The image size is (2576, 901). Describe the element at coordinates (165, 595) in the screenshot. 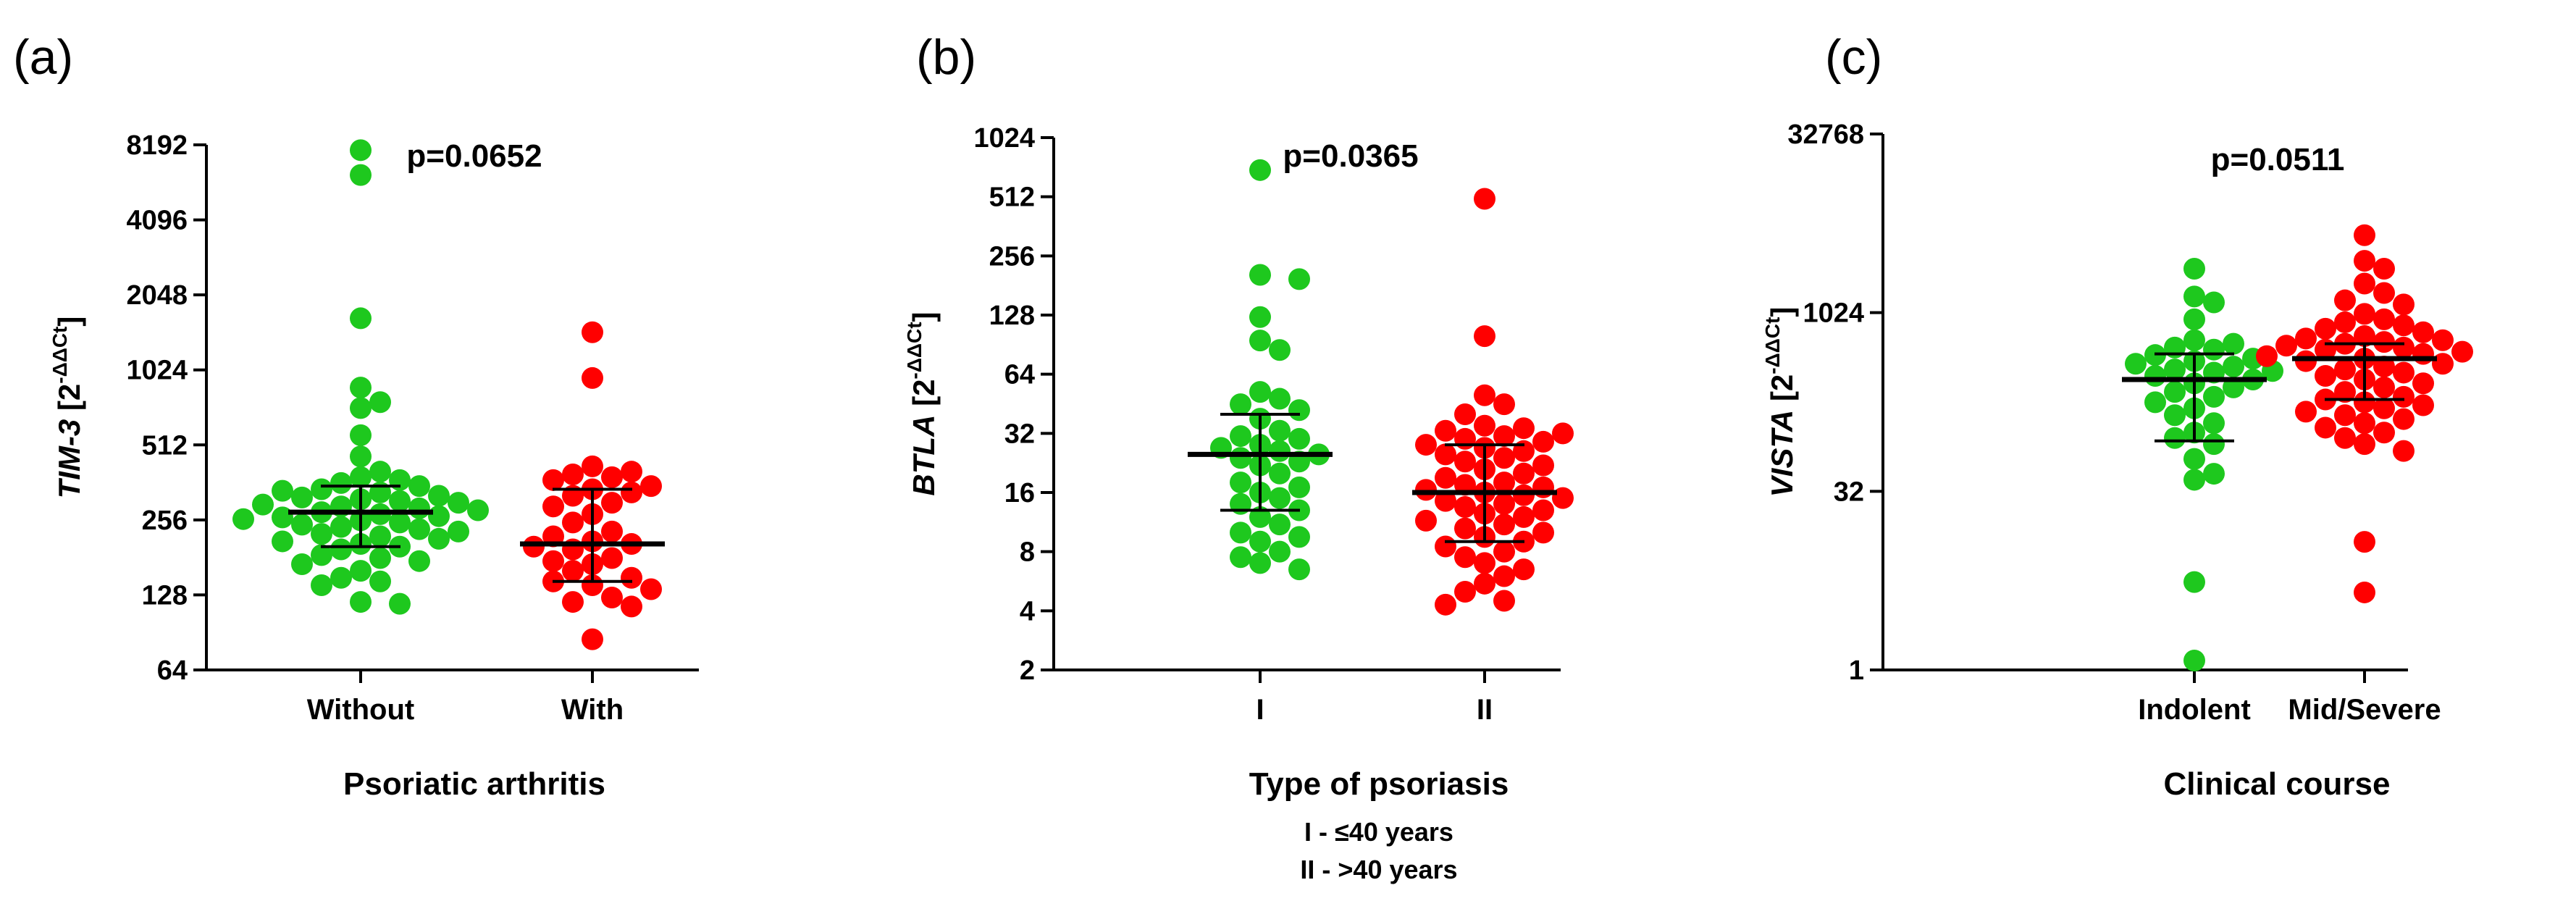

I see `y-tick-label: 128` at that location.